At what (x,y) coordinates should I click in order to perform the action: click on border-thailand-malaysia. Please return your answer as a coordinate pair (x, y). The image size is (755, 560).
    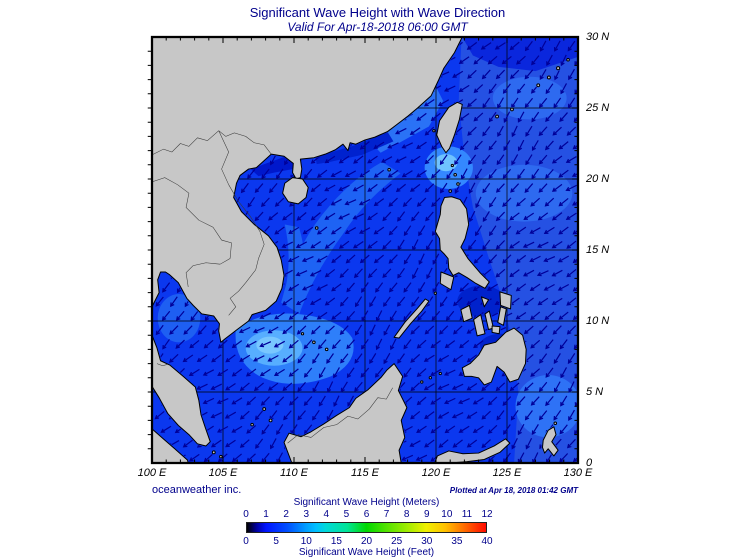
    Looking at the image, I should click on (162, 364).